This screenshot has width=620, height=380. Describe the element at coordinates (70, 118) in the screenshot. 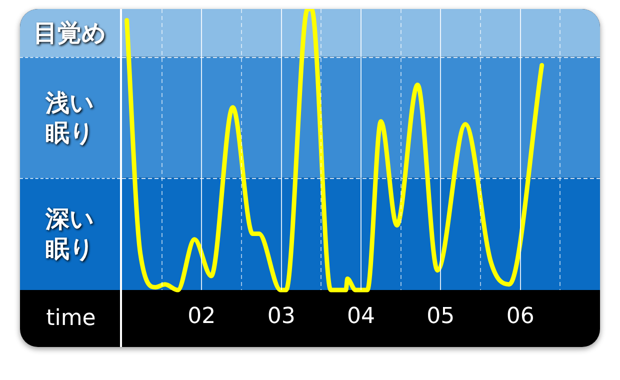

I see `band-label: 浅い眠り` at that location.